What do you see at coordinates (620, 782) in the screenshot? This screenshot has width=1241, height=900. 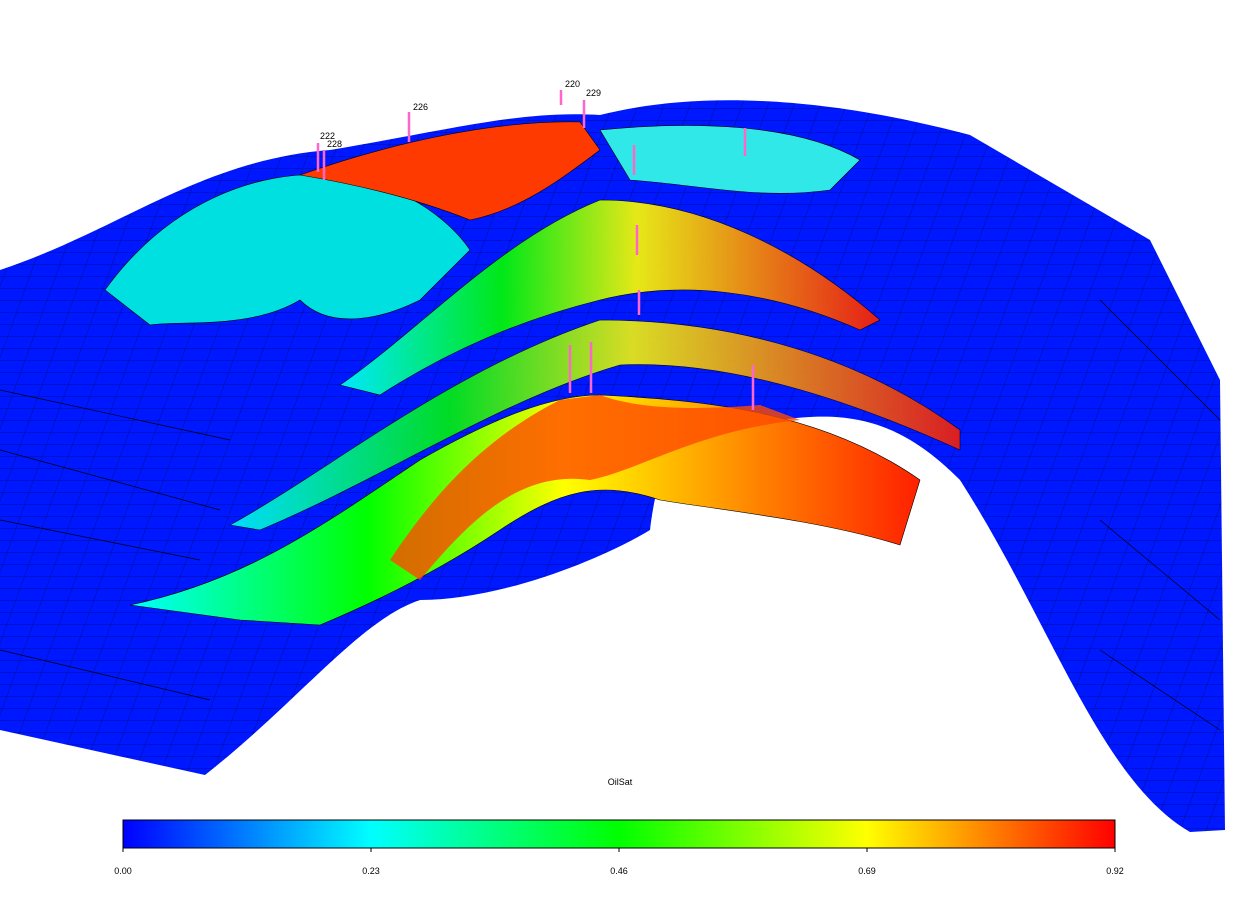 I see `colorbar-title: OilSat` at bounding box center [620, 782].